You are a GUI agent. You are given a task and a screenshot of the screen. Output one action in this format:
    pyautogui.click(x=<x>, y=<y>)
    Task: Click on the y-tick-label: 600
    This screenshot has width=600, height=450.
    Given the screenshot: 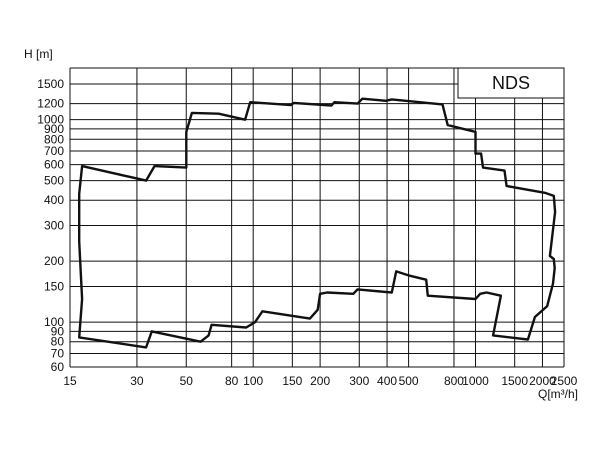 What is the action you would take?
    pyautogui.click(x=54, y=165)
    